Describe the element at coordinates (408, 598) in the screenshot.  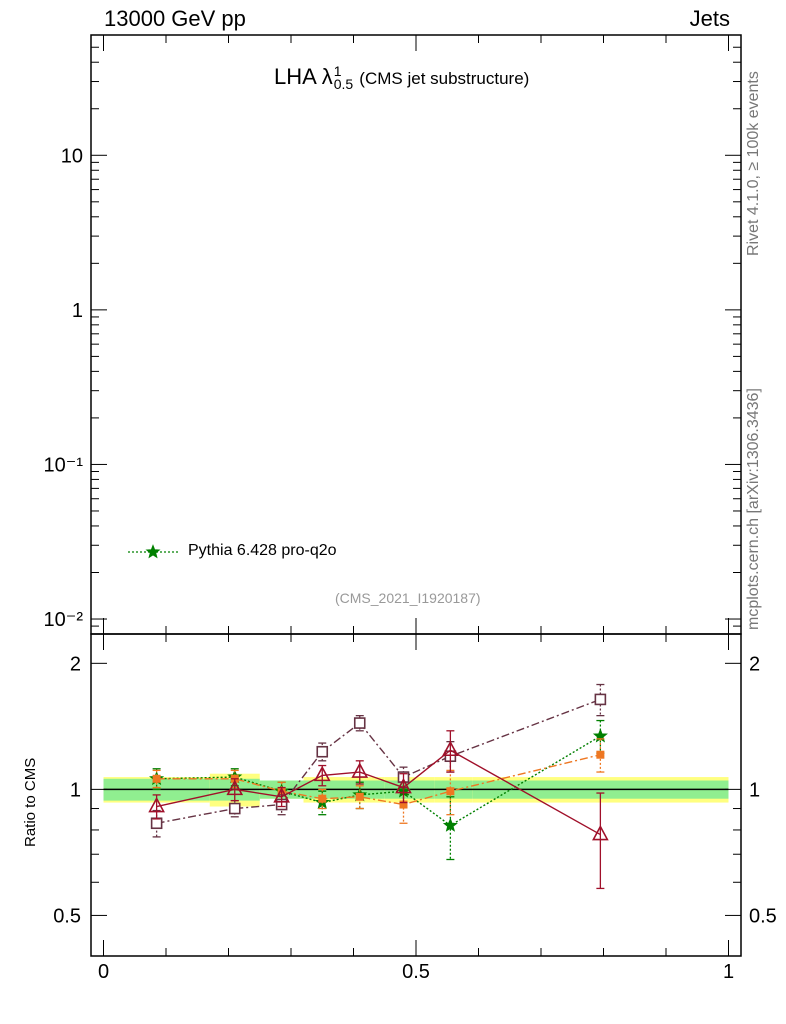
I see `analysis-id-label: (CMS_2021_I1920187)` at that location.